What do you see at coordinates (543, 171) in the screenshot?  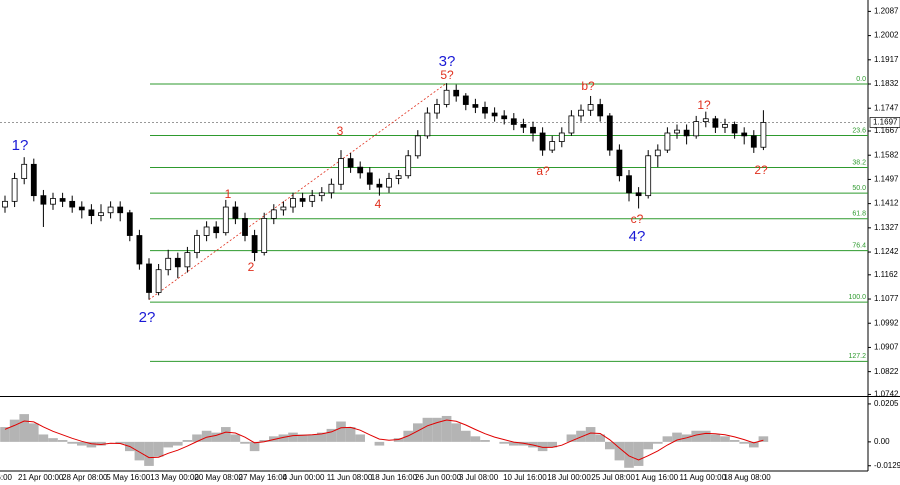 I see `wave-label: a?` at bounding box center [543, 171].